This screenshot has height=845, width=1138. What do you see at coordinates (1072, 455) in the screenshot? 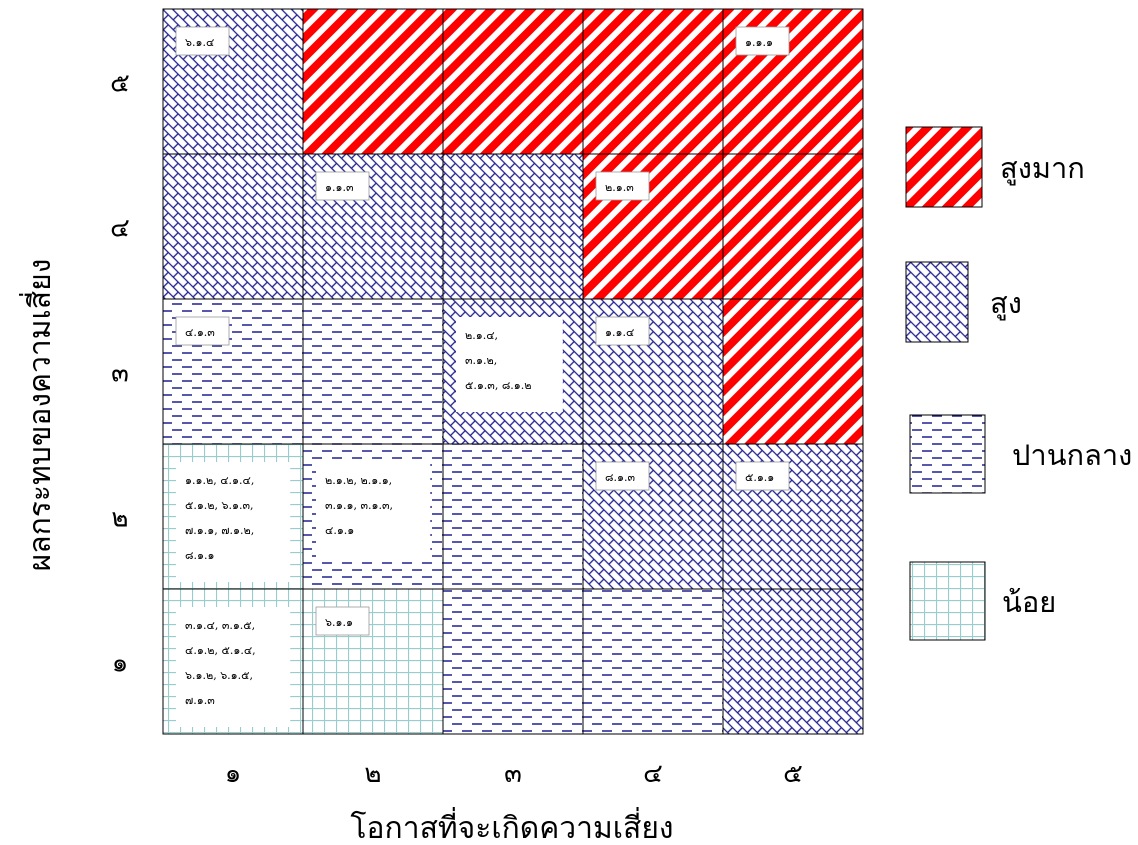
I see `legend-label-medium: ปานกลาง` at bounding box center [1072, 455].